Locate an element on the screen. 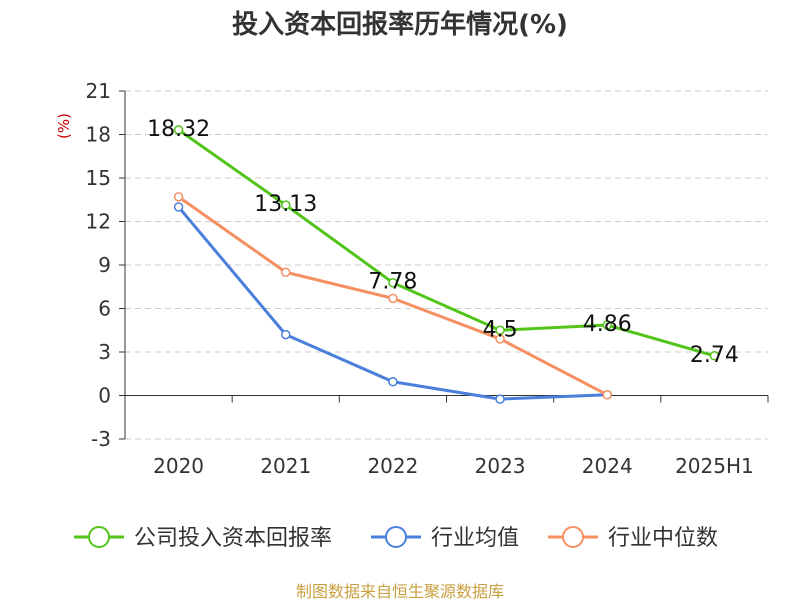 This screenshot has width=800, height=602. data-label: 4.86 is located at coordinates (607, 324).